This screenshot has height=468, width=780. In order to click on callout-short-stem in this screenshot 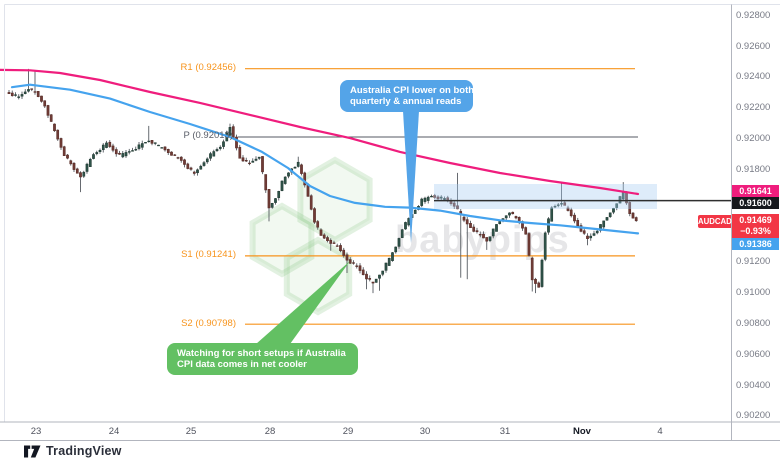, I will do `click(303, 302)`.